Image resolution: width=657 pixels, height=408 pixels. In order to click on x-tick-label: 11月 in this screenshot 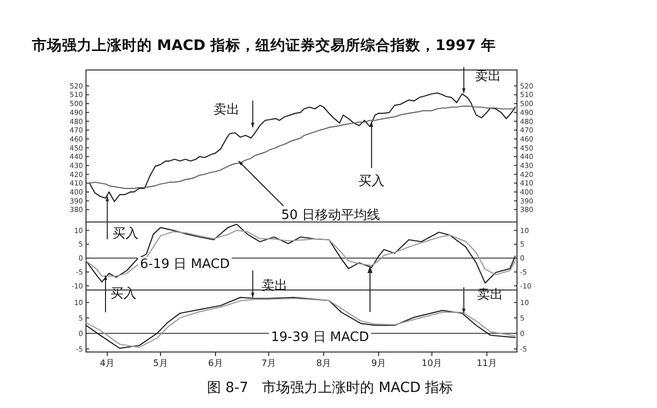, I will do `click(487, 364)`.